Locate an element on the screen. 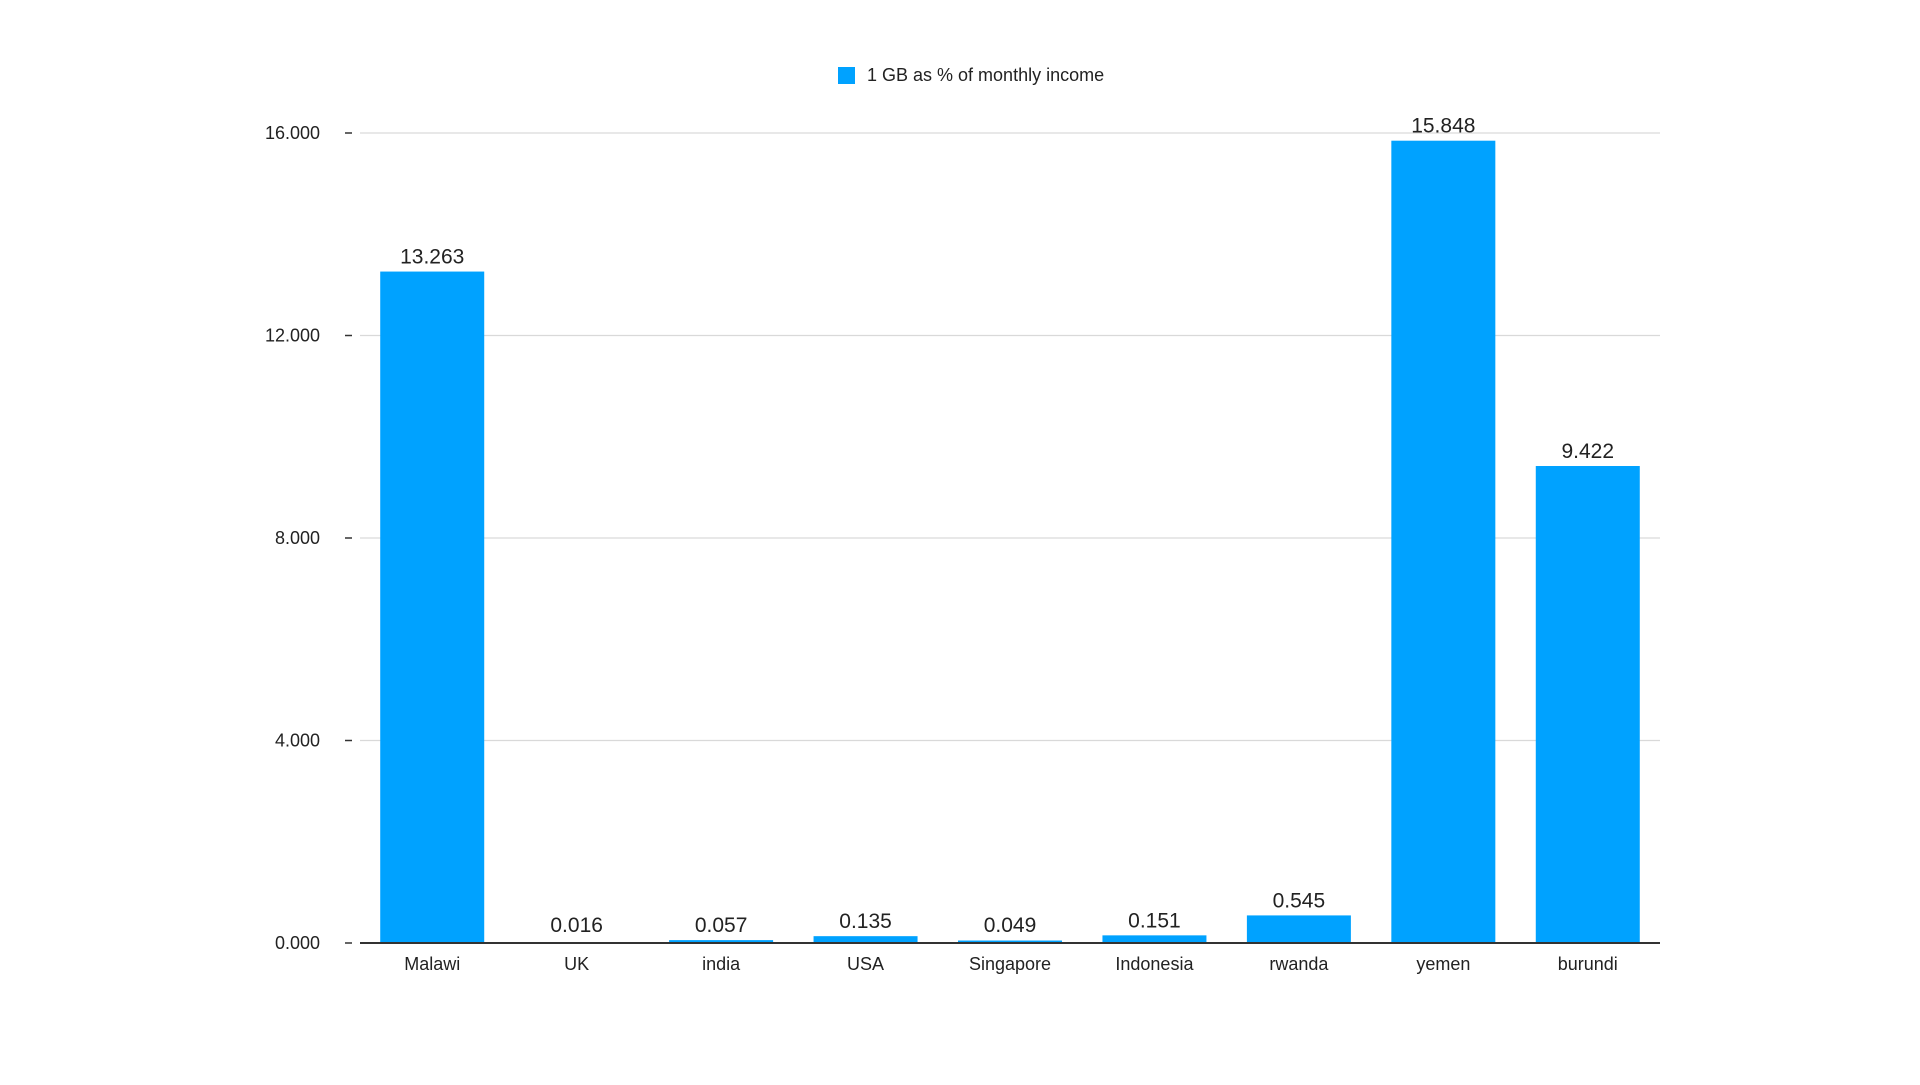  x-category-label: yemen is located at coordinates (1443, 964).